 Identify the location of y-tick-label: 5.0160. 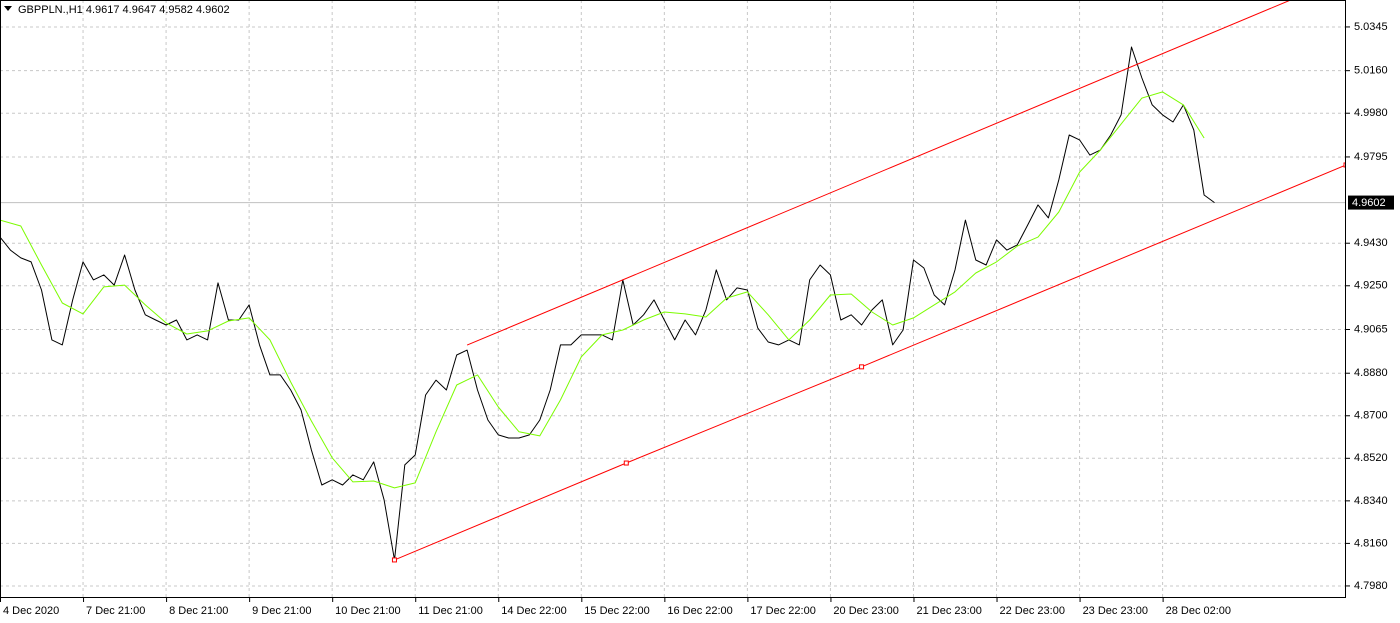
(1371, 71).